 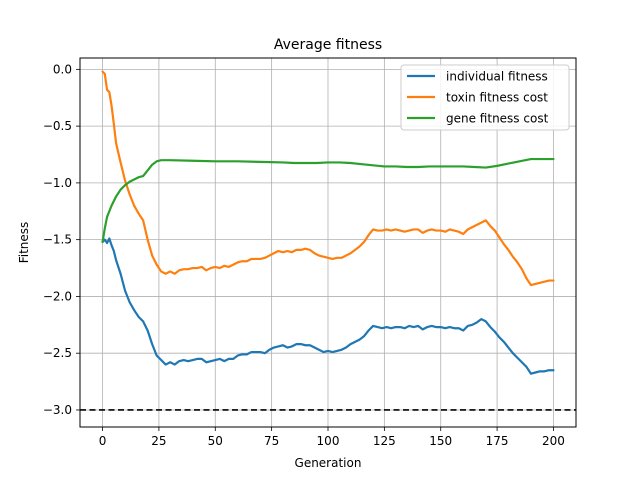 What do you see at coordinates (497, 441) in the screenshot?
I see `x-tick-label: 175` at bounding box center [497, 441].